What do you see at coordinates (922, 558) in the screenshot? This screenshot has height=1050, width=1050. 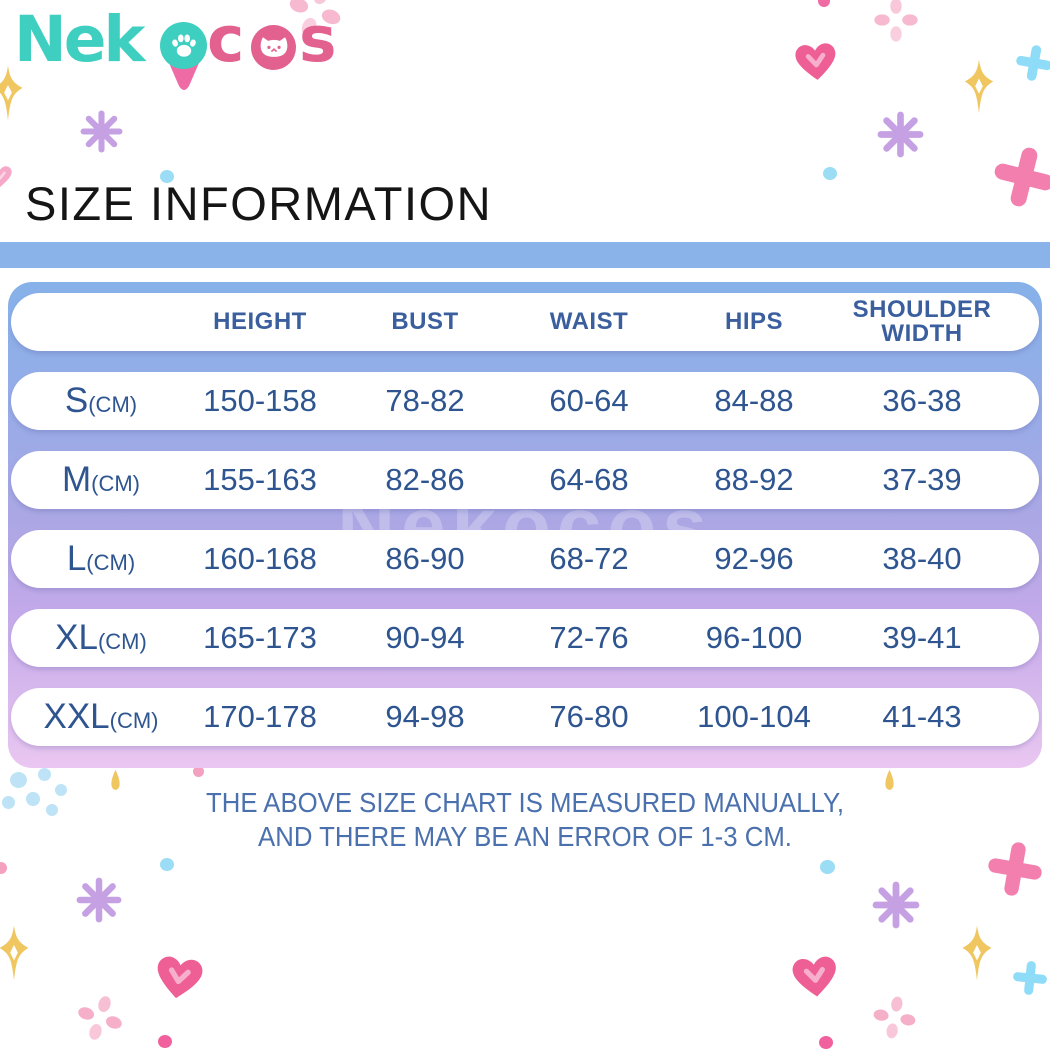 I see `cell-shoulder: 38-40` at bounding box center [922, 558].